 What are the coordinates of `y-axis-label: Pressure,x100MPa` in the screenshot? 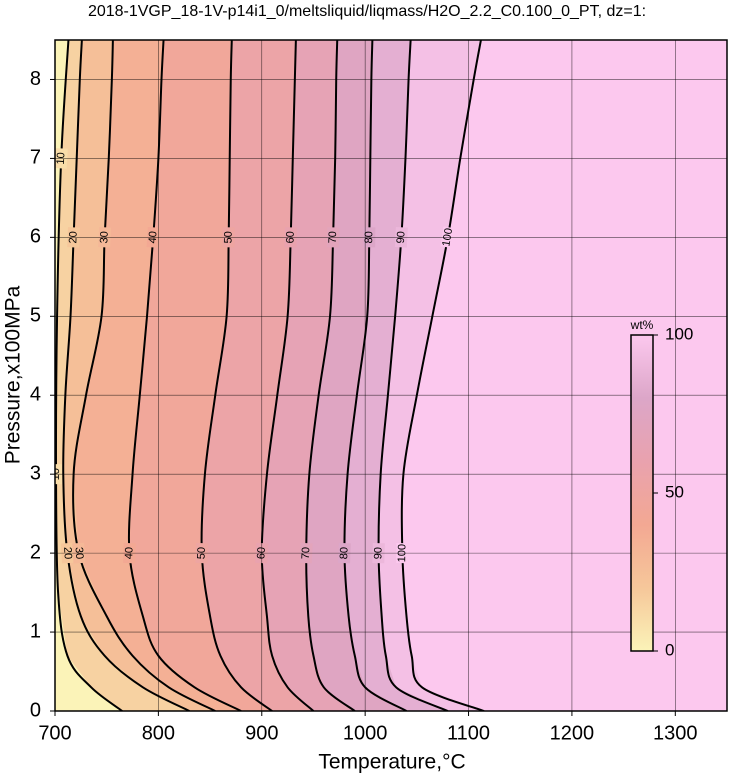 It's located at (13, 374).